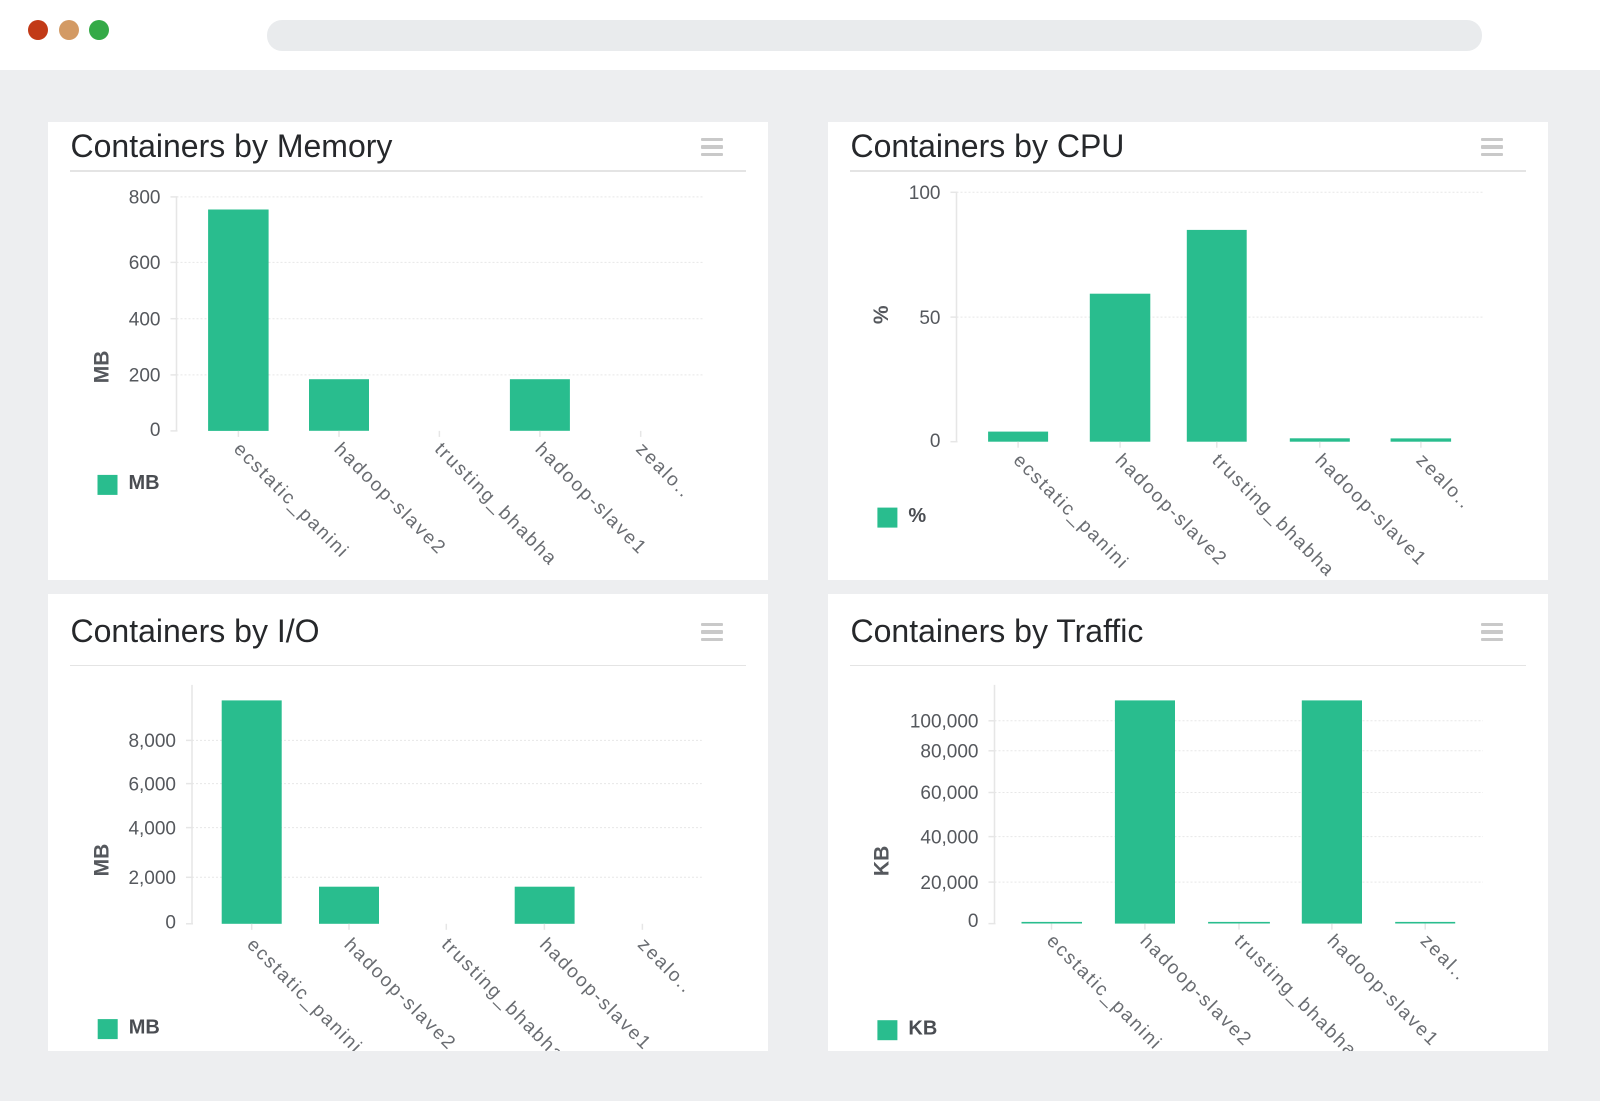 This screenshot has width=1600, height=1101. Describe the element at coordinates (145, 197) in the screenshot. I see `svg-text: 800` at that location.